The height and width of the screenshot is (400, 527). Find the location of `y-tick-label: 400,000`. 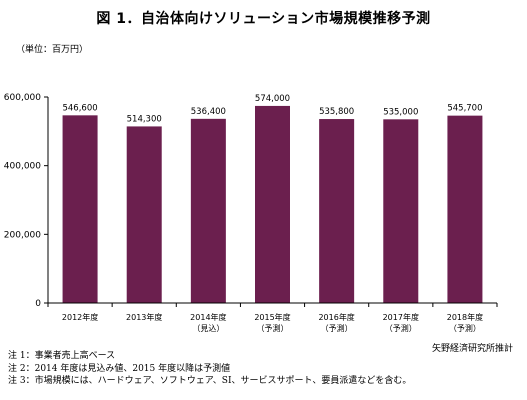

y-tick-label: 400,000 is located at coordinates (22, 167).